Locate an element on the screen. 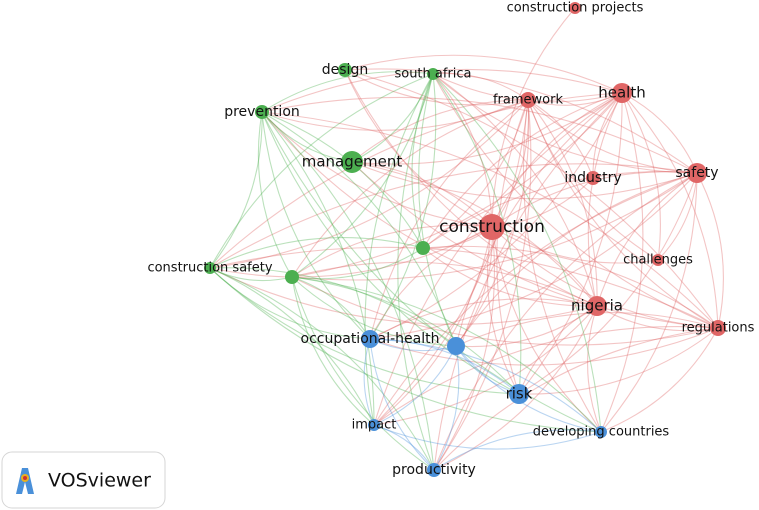 The width and height of the screenshot is (759, 510). logo-icon-core is located at coordinates (25, 478).